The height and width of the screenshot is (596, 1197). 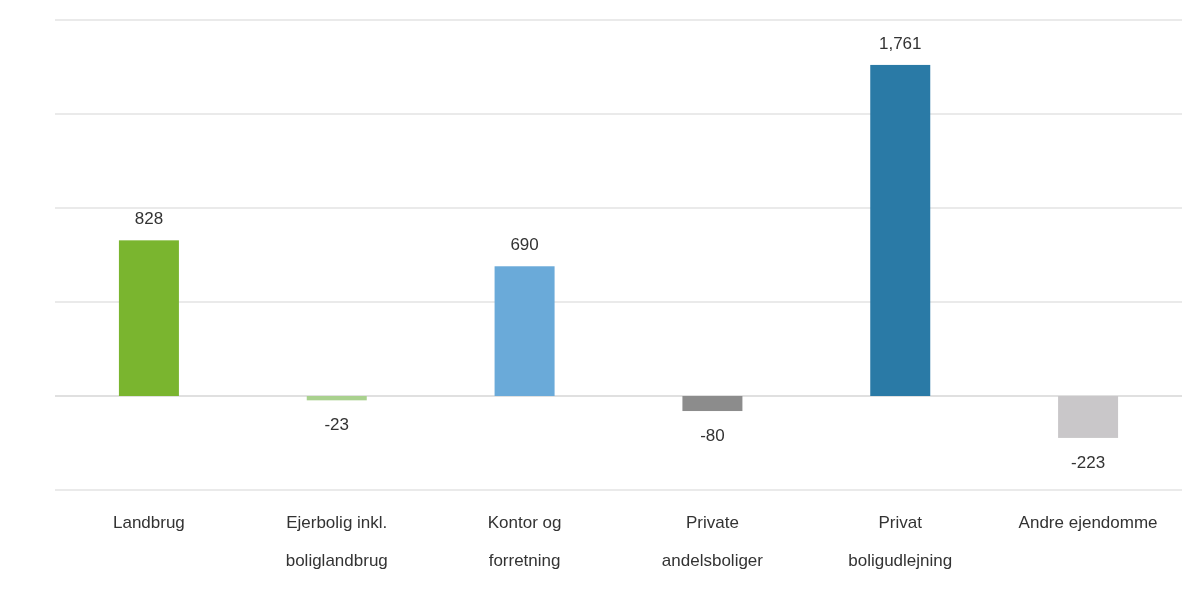 What do you see at coordinates (900, 541) in the screenshot?
I see `x-tick-label: Privat boligudlejning` at bounding box center [900, 541].